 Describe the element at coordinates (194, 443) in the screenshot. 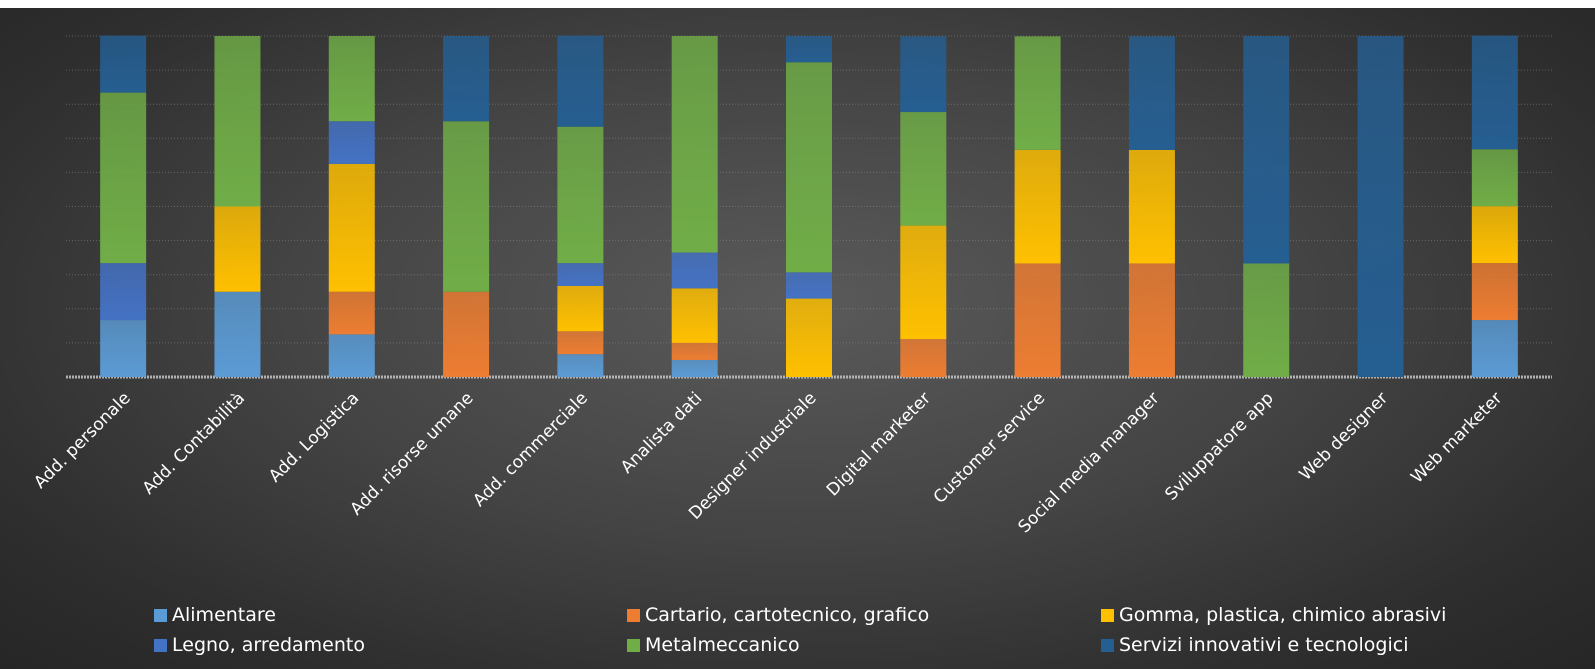

I see `category-label: Add. Contabilità` at that location.